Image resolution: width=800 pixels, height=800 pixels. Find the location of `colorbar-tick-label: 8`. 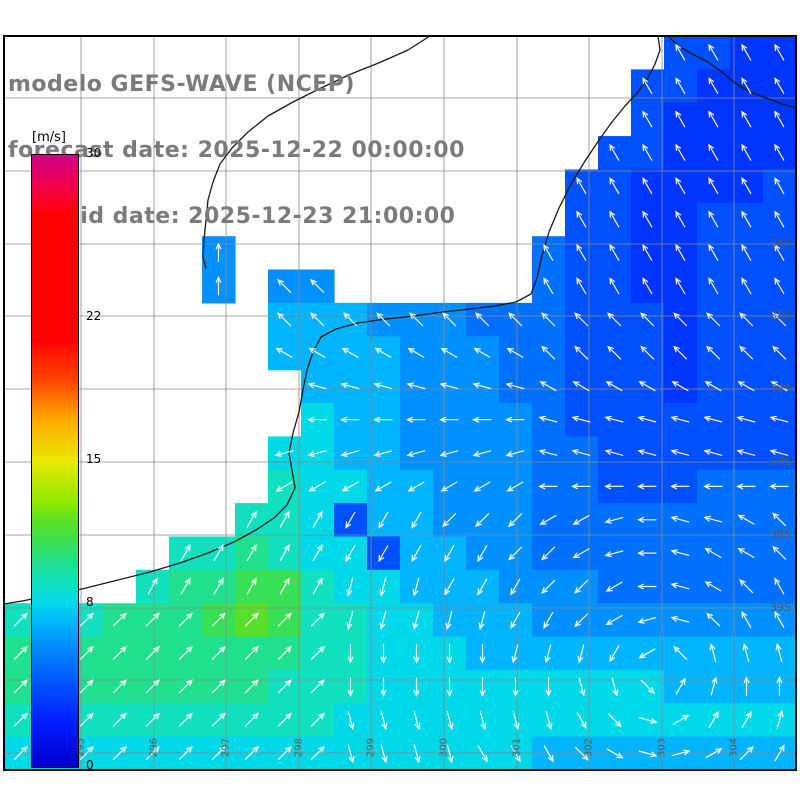

colorbar-tick-label: 8 is located at coordinates (90, 601).